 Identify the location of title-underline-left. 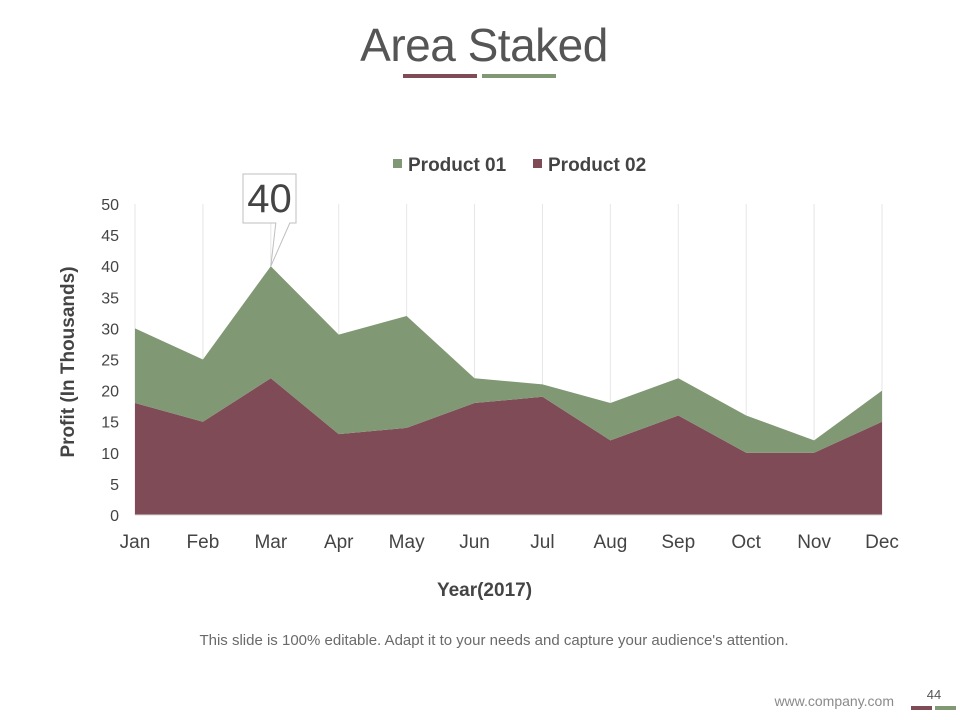
(440, 76).